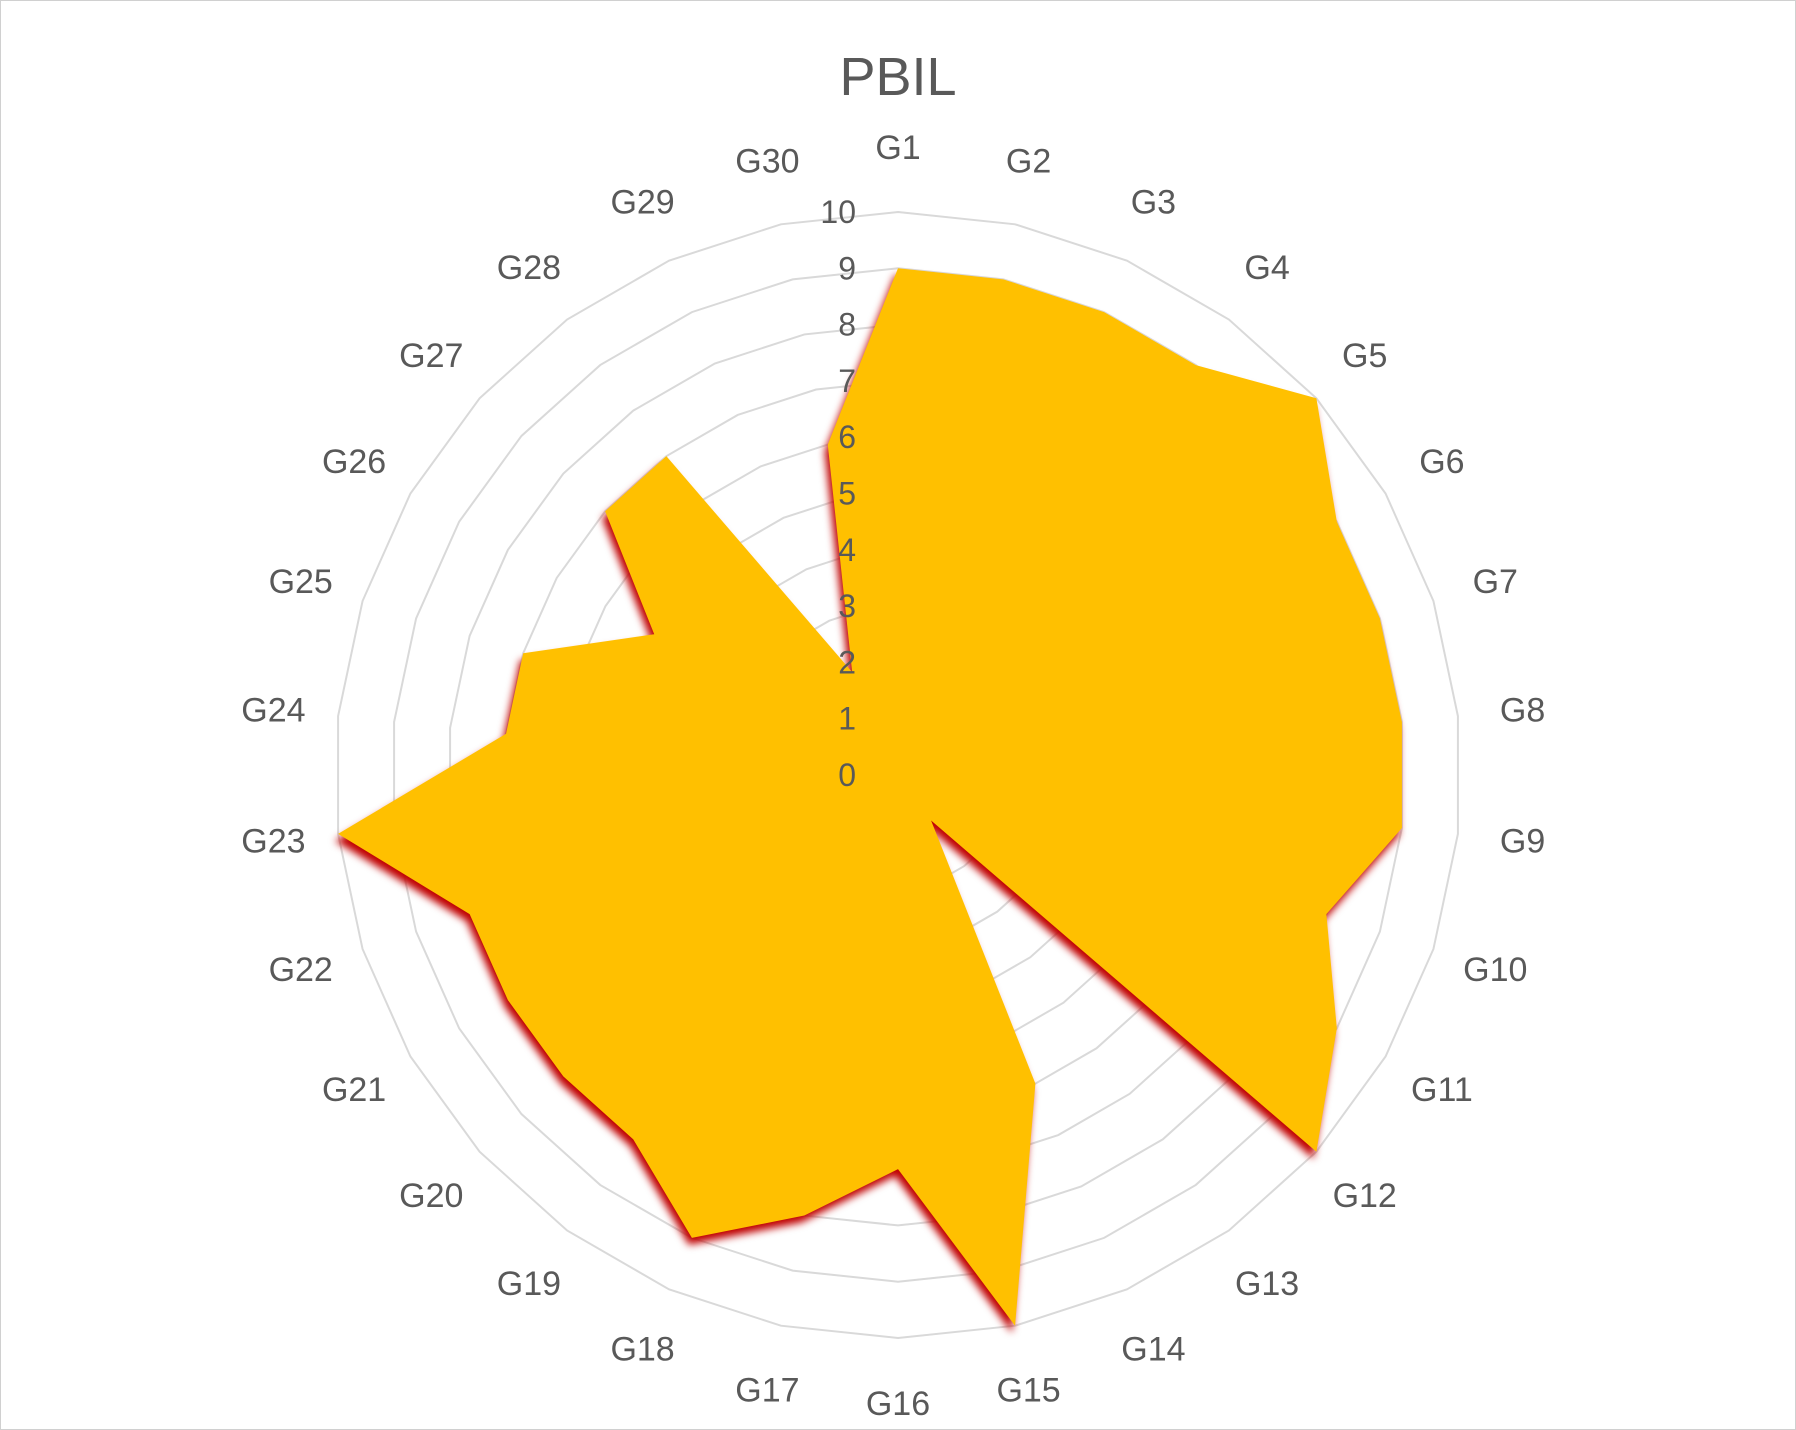 The image size is (1796, 1430). I want to click on category-label-g17: G17, so click(767, 1390).